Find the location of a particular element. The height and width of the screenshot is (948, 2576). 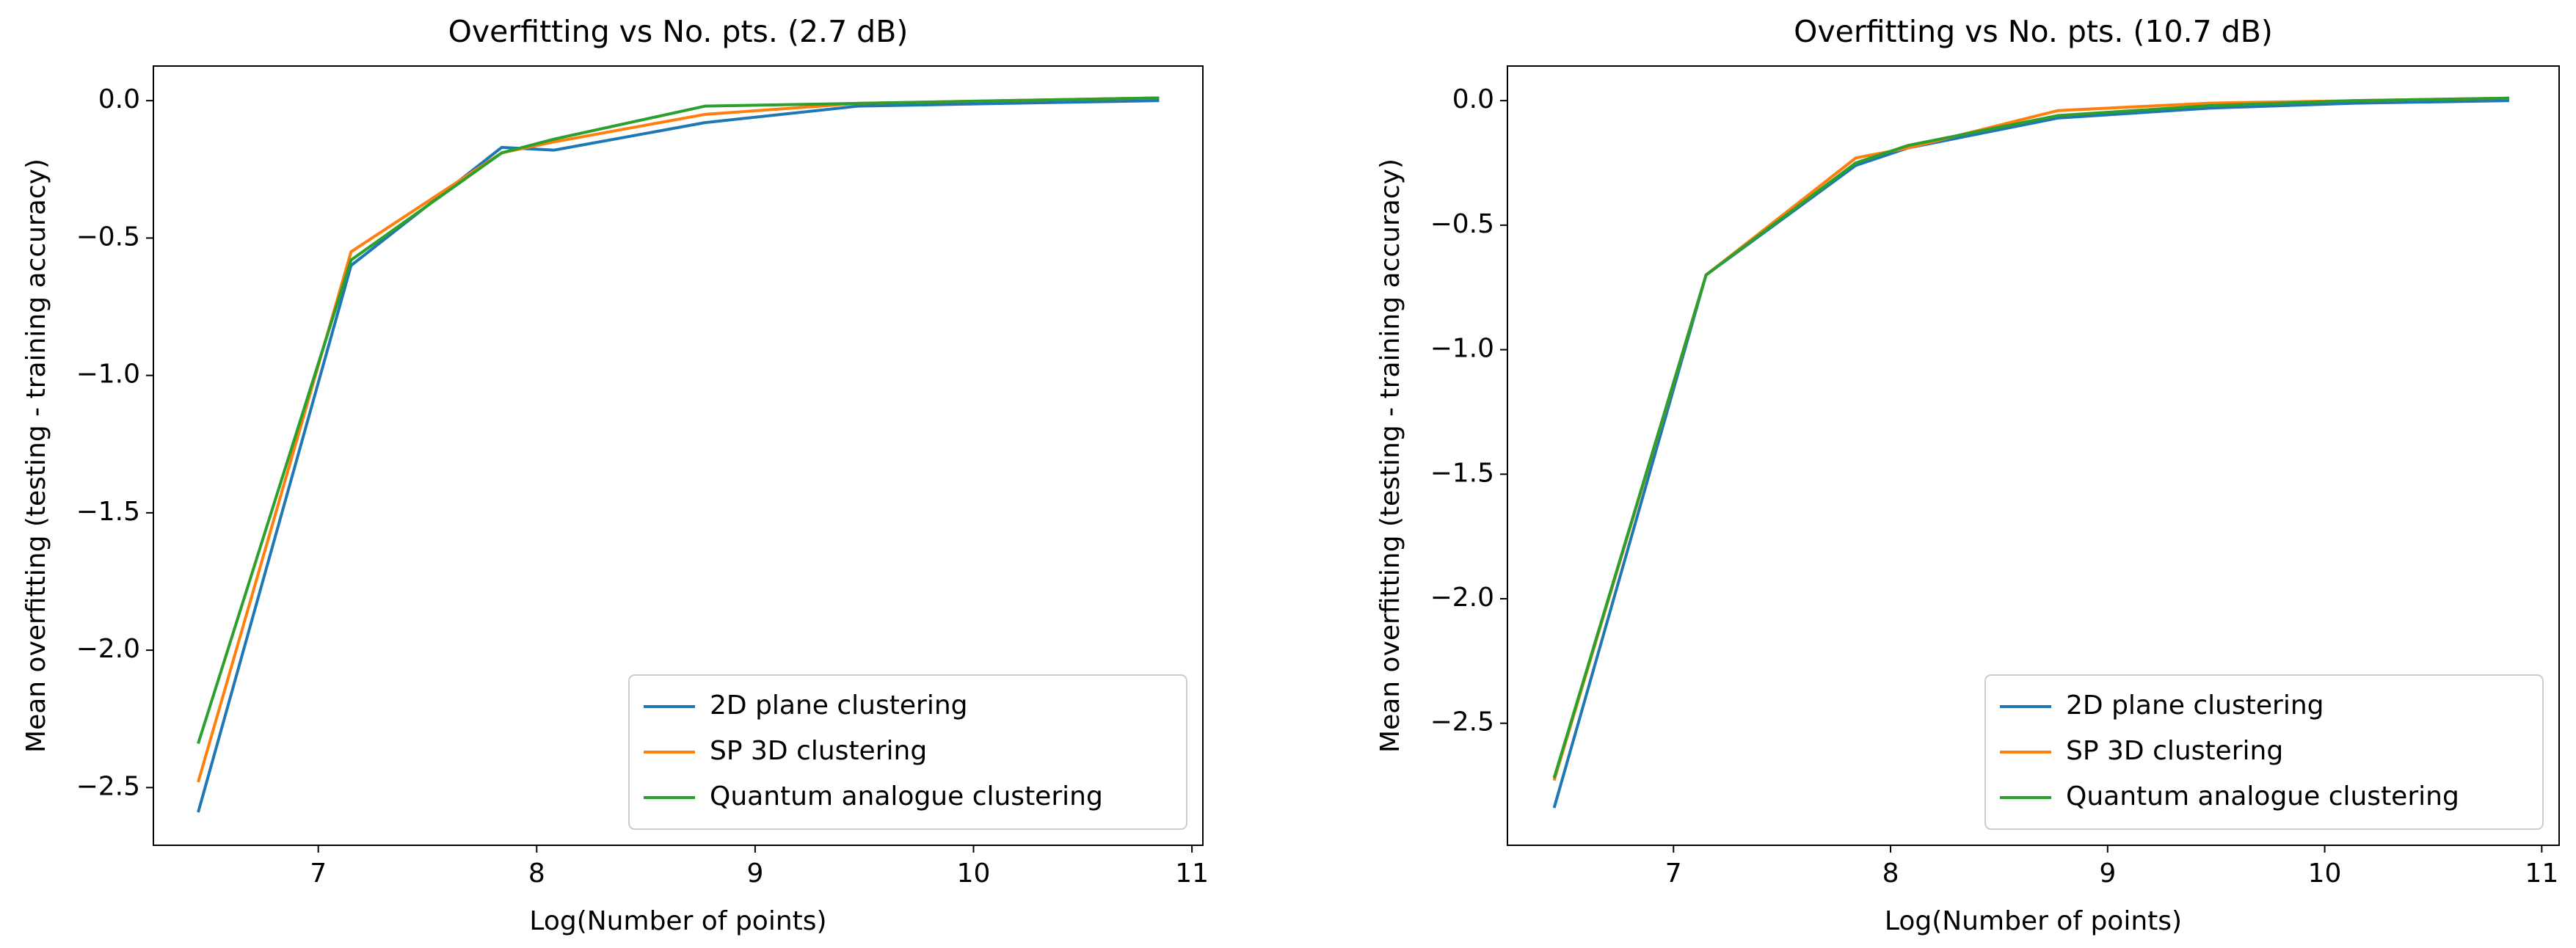

chart-title: Overfitting vs No. pts. (2.7 dB) is located at coordinates (678, 31).